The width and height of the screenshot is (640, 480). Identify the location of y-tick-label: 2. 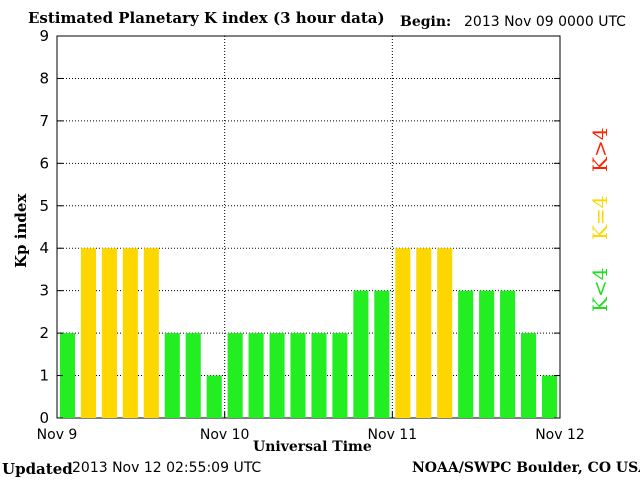
(44, 333).